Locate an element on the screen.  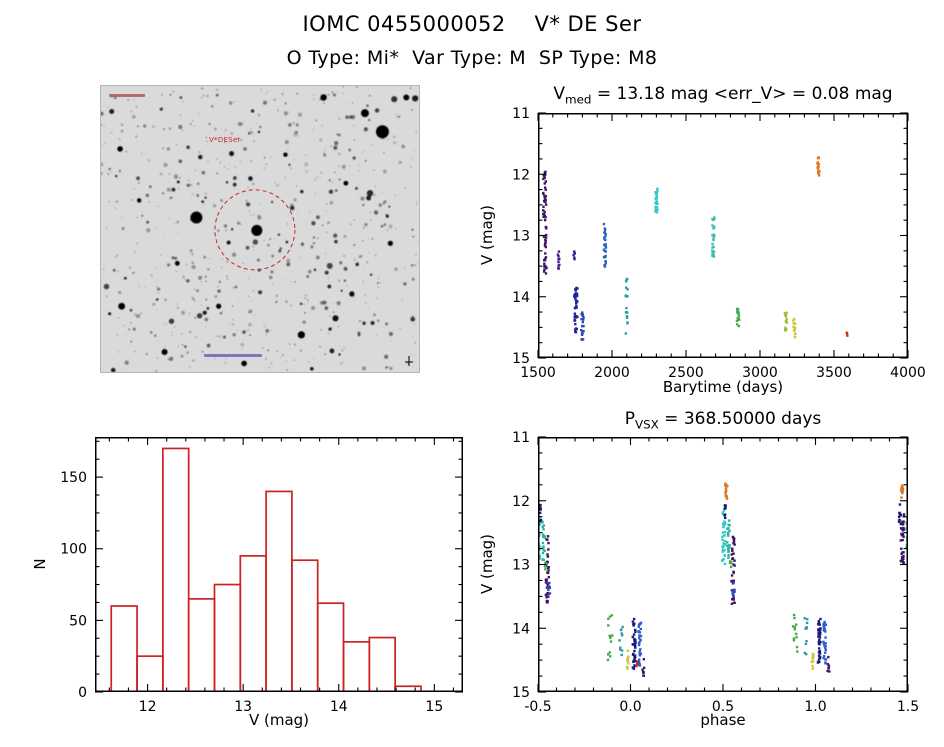
page-title: IOMC 0455000052 V* DE Ser is located at coordinates (472, 24).